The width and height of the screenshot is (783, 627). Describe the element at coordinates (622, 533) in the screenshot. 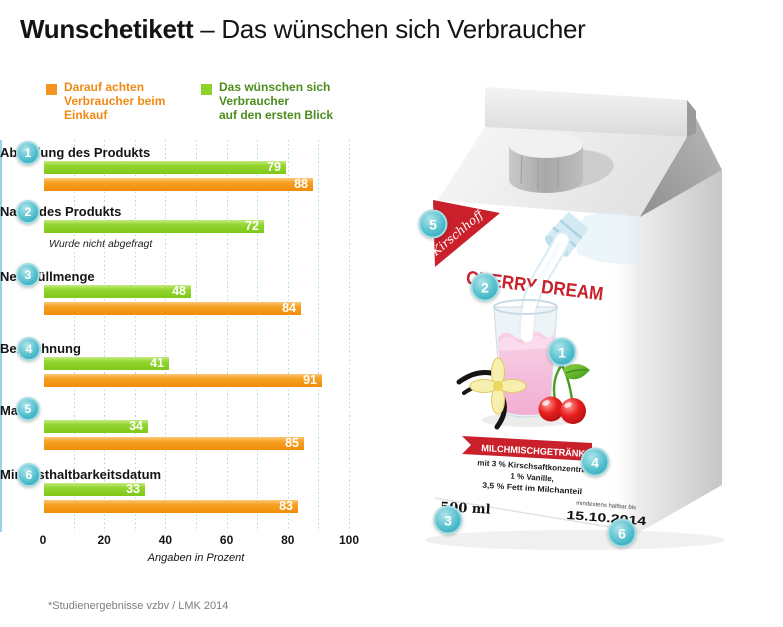

I see `marker-carton-6: 6` at that location.